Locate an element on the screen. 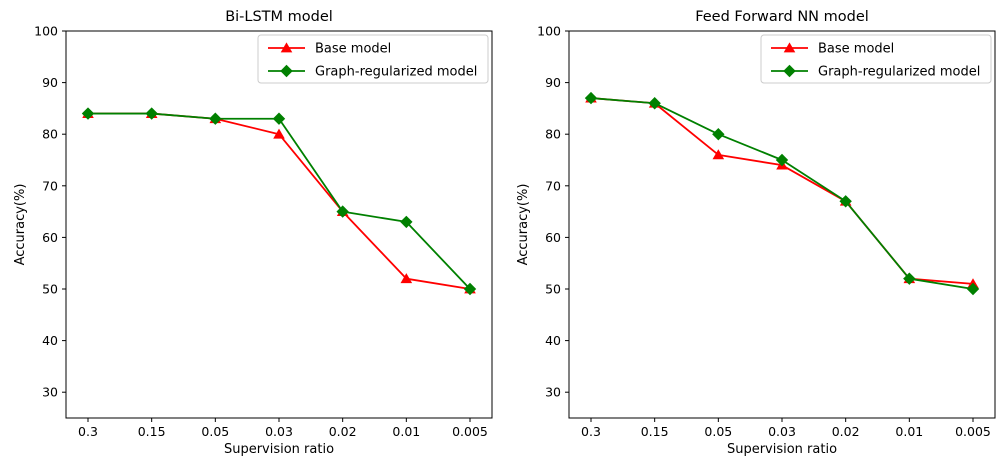 This screenshot has height=470, width=1006. series-line is located at coordinates (279, 201).